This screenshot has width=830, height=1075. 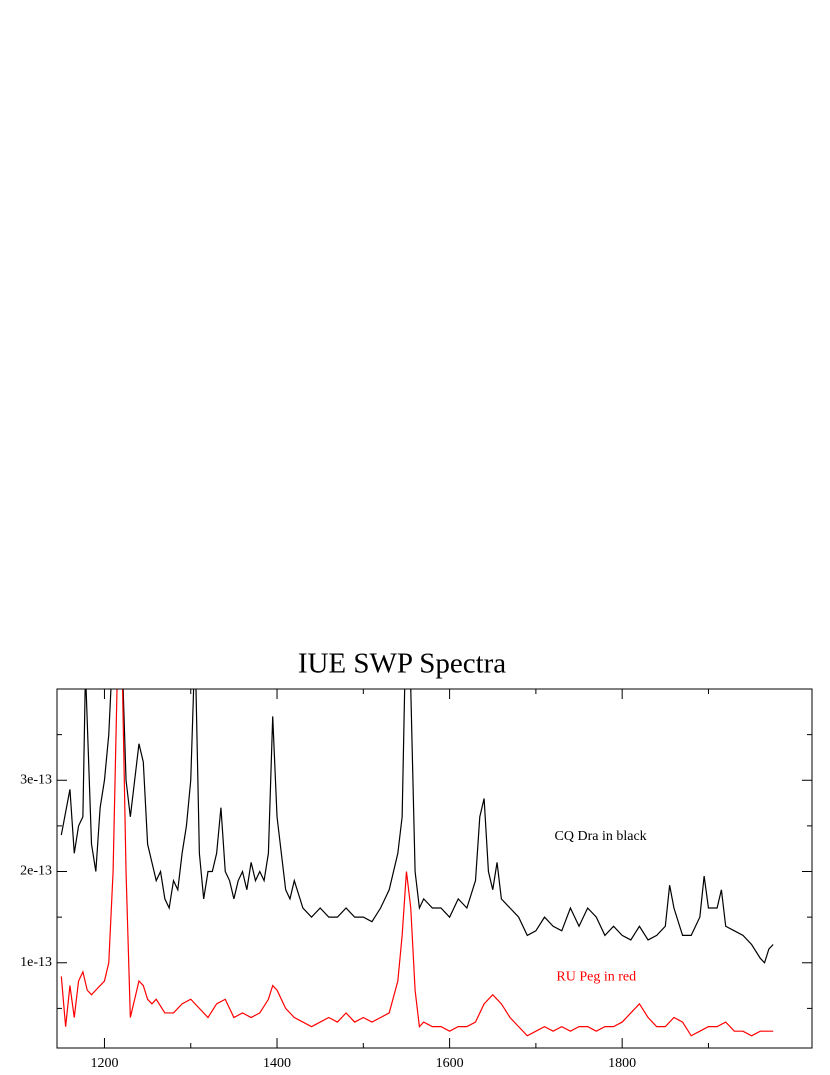 What do you see at coordinates (596, 977) in the screenshot?
I see `annotation: RU Peg in red` at bounding box center [596, 977].